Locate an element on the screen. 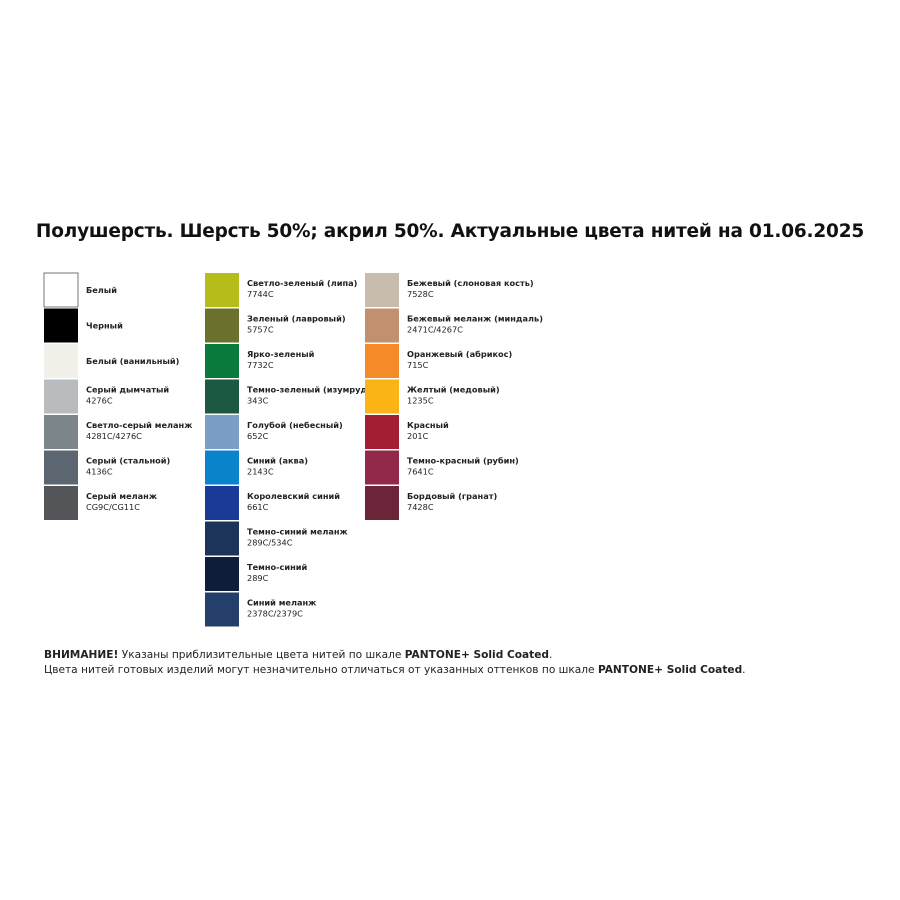 This screenshot has width=900, height=900. color-name: Зеленый (лавровый) is located at coordinates (296, 319).